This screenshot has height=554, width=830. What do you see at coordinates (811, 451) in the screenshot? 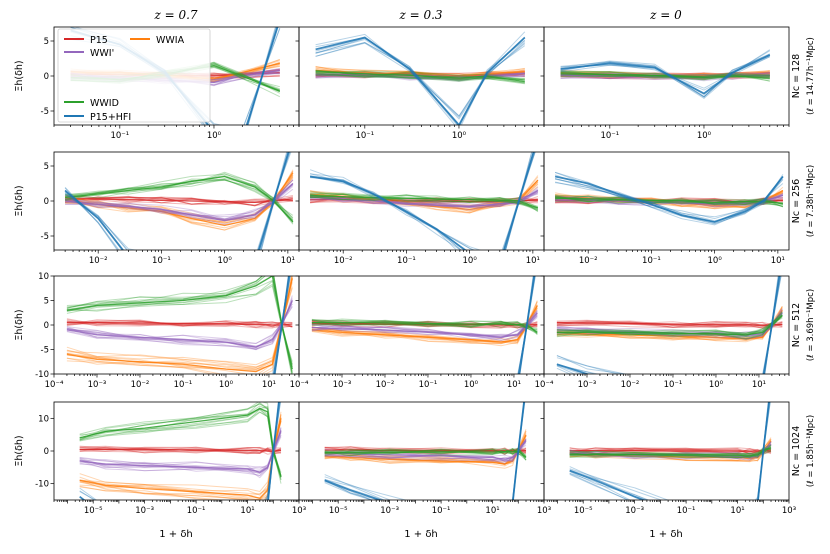
I see `row-label-scale: (ℓ = 1.85h⁻¹Mpc)` at bounding box center [811, 451].